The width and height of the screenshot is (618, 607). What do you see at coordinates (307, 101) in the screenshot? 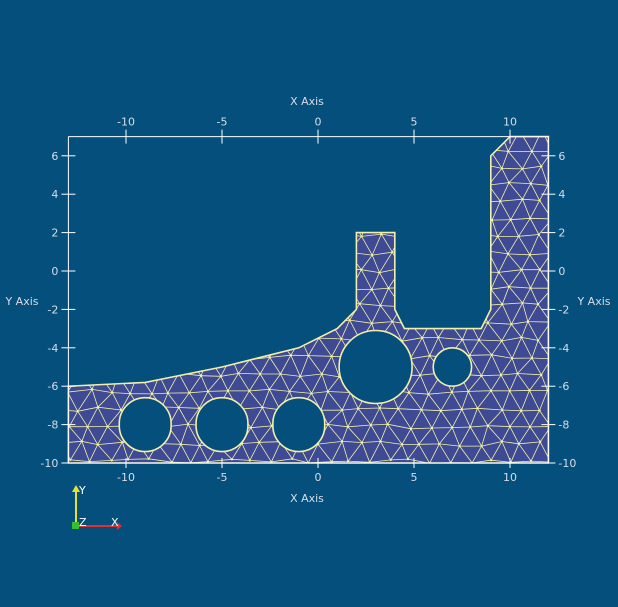
I see `x-axis-title-top: X Axis` at bounding box center [307, 101].